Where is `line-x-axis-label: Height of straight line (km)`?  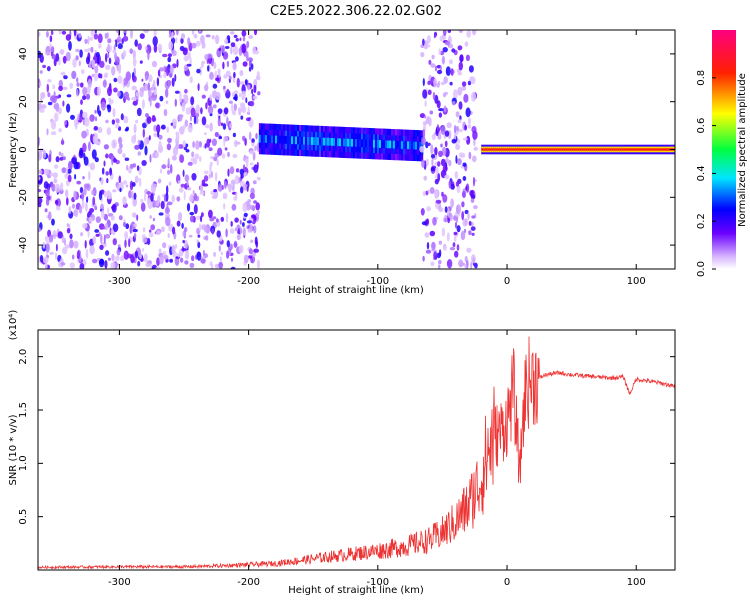 line-x-axis-label: Height of straight line (km) is located at coordinates (356, 590).